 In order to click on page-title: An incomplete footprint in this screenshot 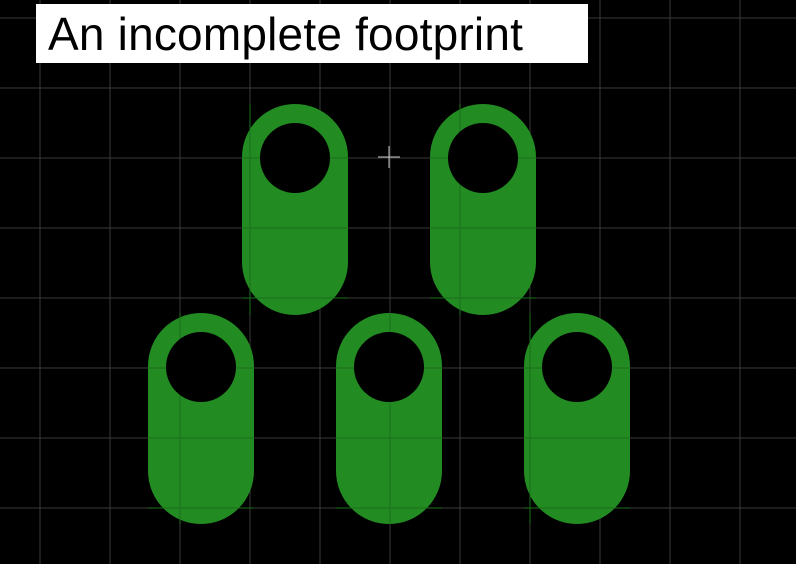, I will do `click(286, 33)`.